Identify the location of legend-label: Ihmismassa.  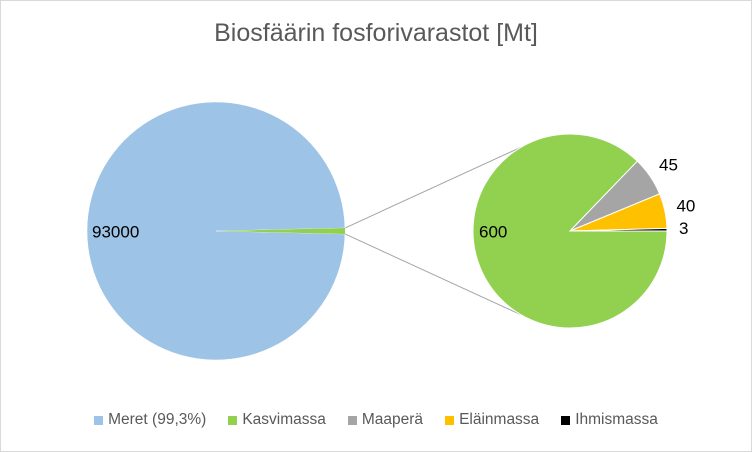
(616, 419).